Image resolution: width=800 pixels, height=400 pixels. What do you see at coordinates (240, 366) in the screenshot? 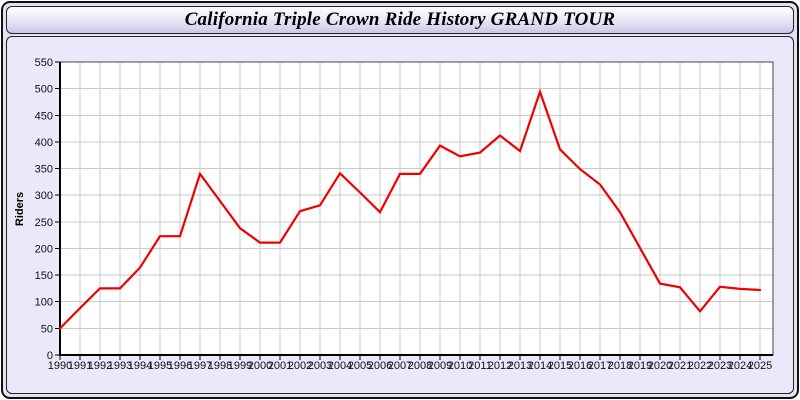
I see `svg-text: 1999` at bounding box center [240, 366].